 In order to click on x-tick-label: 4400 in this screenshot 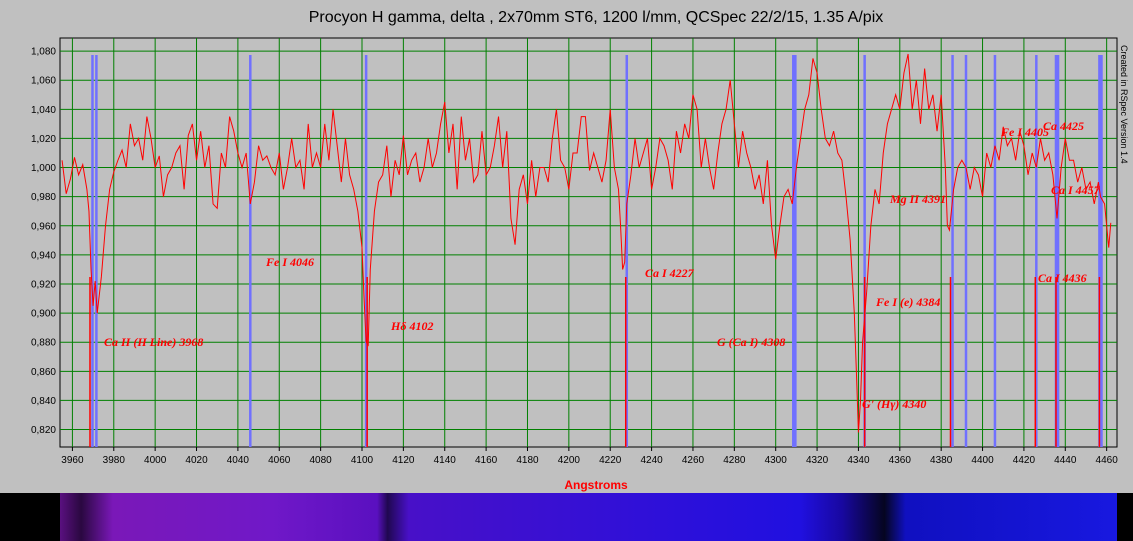, I will do `click(982, 460)`.